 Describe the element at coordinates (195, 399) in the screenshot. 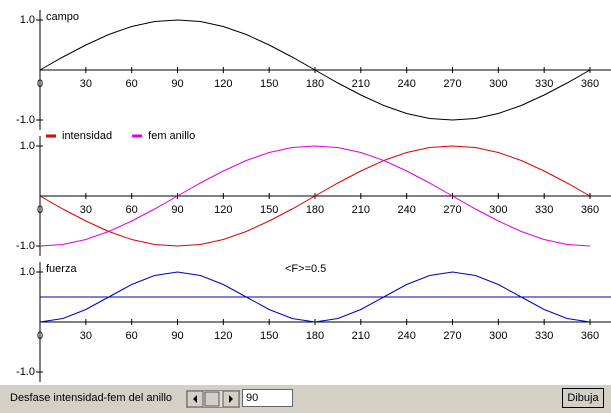

I see `arrow-left` at that location.